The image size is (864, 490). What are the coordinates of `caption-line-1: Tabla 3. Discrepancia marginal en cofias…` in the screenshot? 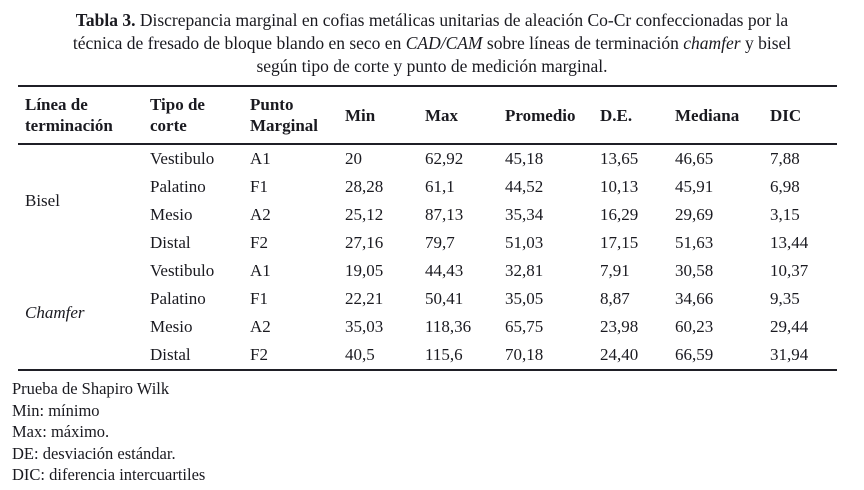 It's located at (432, 20).